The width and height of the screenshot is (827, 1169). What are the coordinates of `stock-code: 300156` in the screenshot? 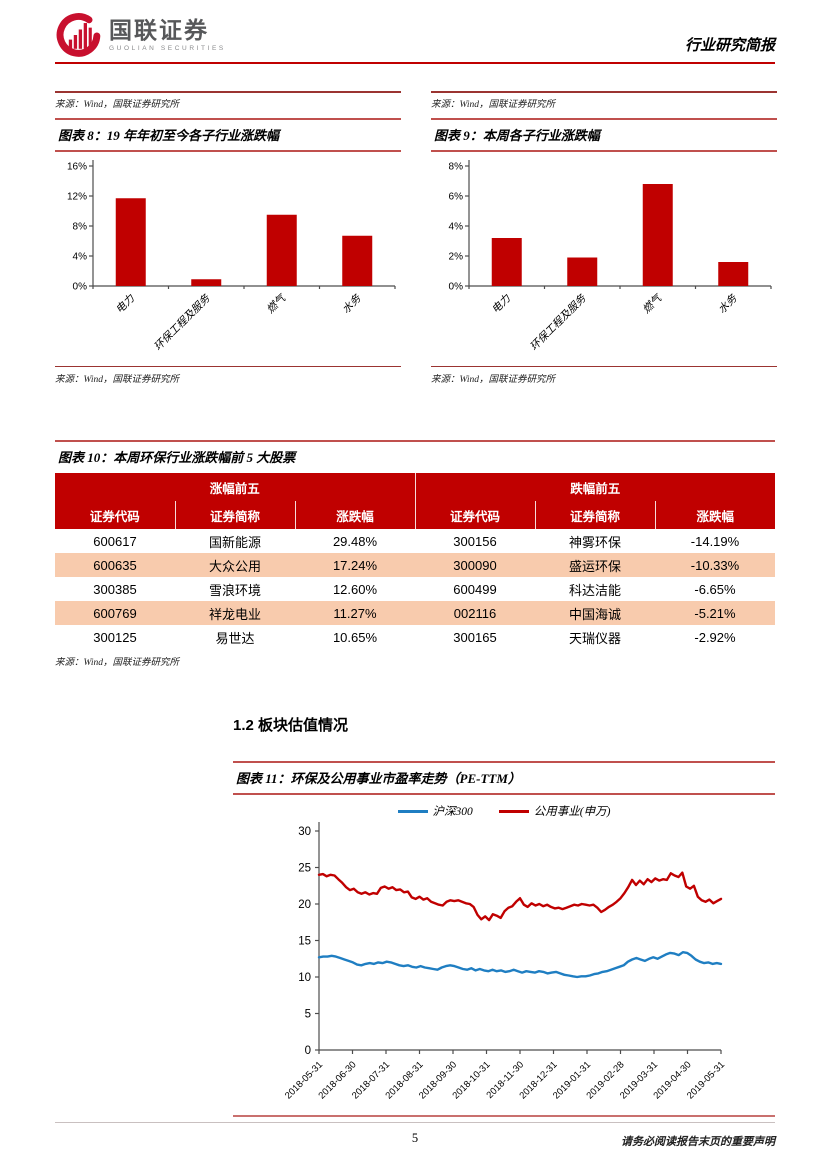 It's located at (475, 541).